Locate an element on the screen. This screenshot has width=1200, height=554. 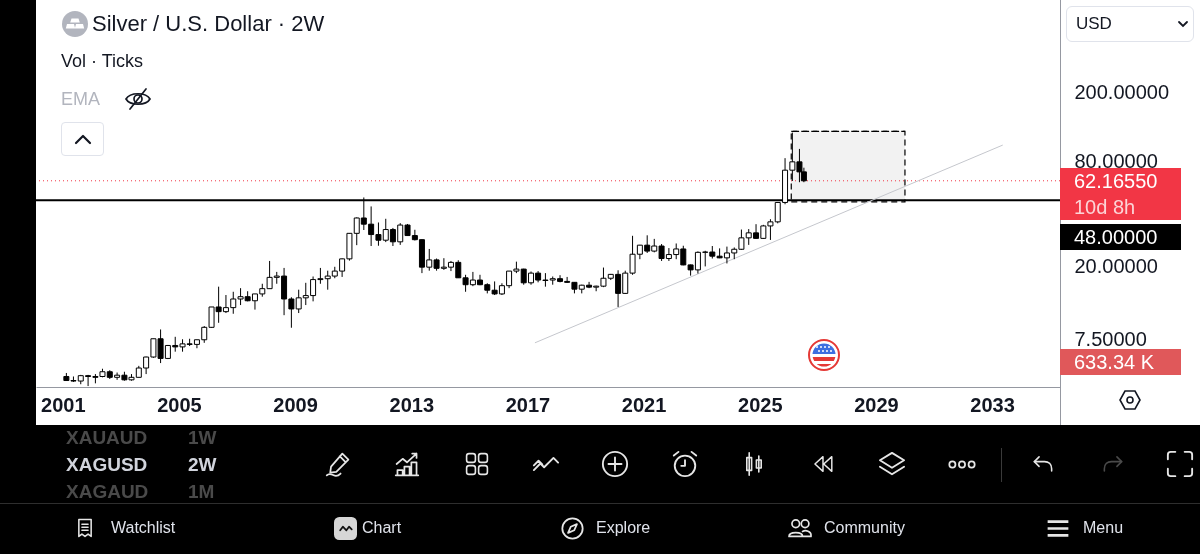
text: 1W is located at coordinates (202, 437).